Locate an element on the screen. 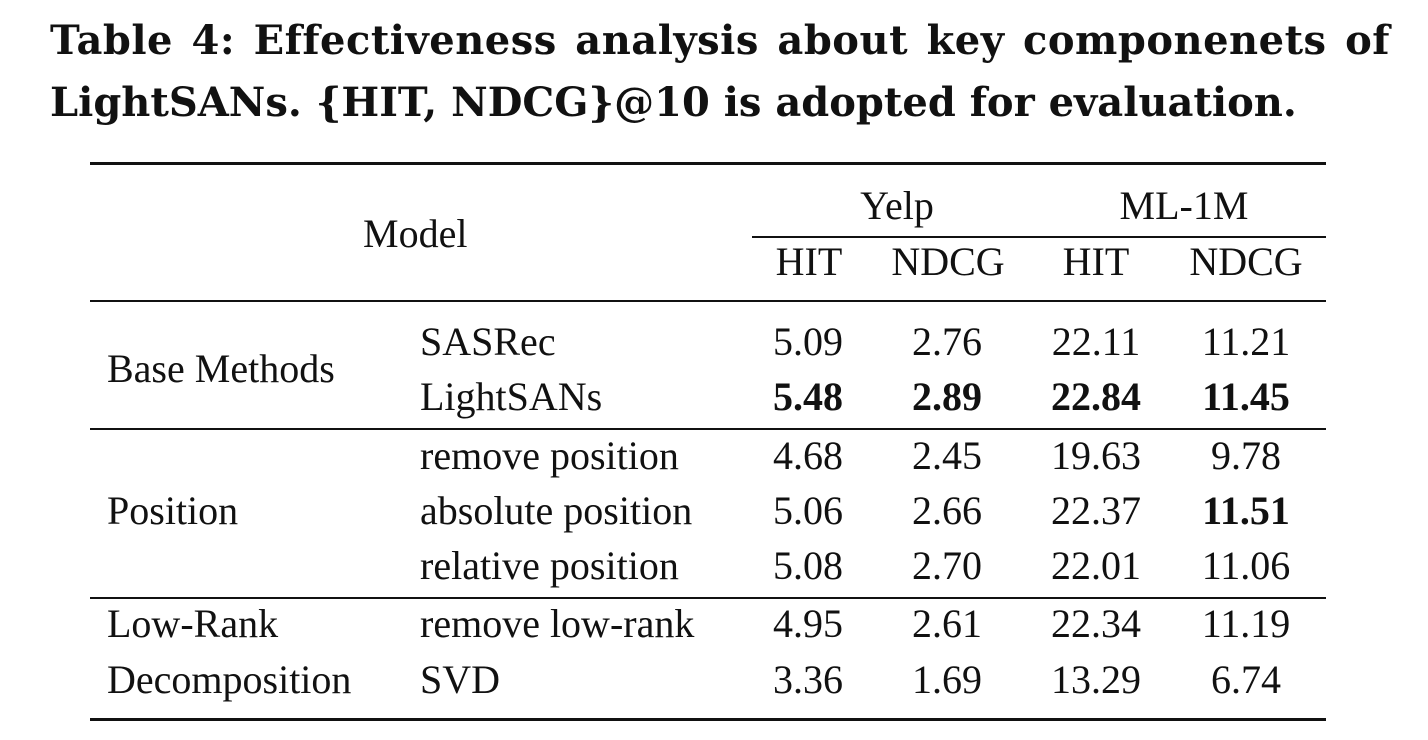 Image resolution: width=1428 pixels, height=740 pixels. group-label-low-rank: Low-Rank is located at coordinates (193, 623).